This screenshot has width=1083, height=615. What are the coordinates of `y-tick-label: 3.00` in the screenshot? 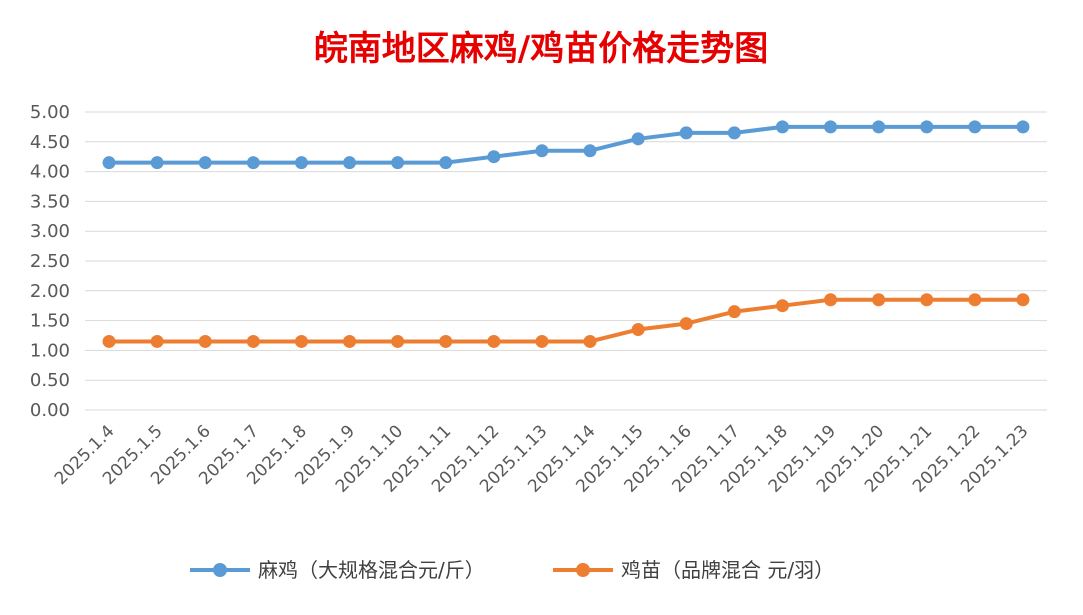 It's located at (50, 231).